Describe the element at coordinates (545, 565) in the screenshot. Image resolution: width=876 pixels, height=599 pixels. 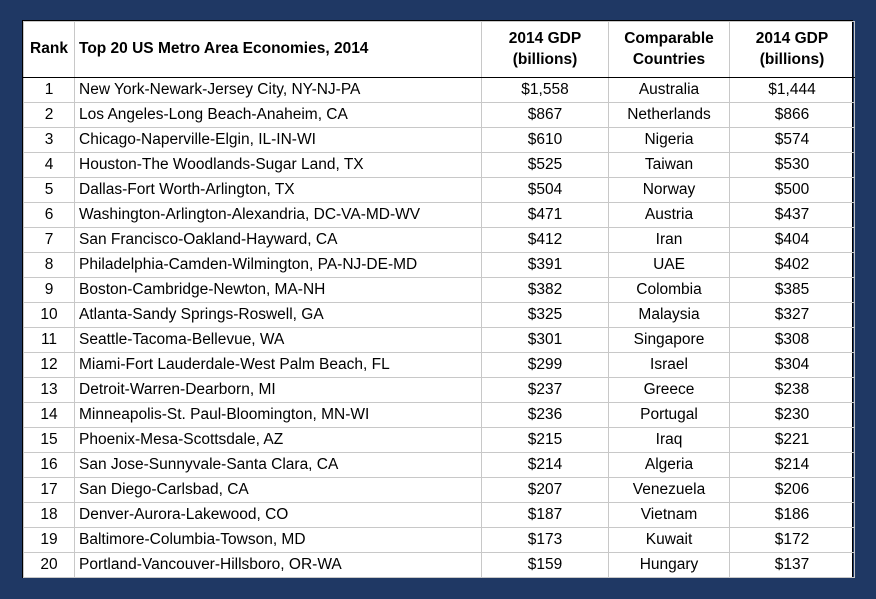
I see `metro-gdp-cell: $159` at that location.